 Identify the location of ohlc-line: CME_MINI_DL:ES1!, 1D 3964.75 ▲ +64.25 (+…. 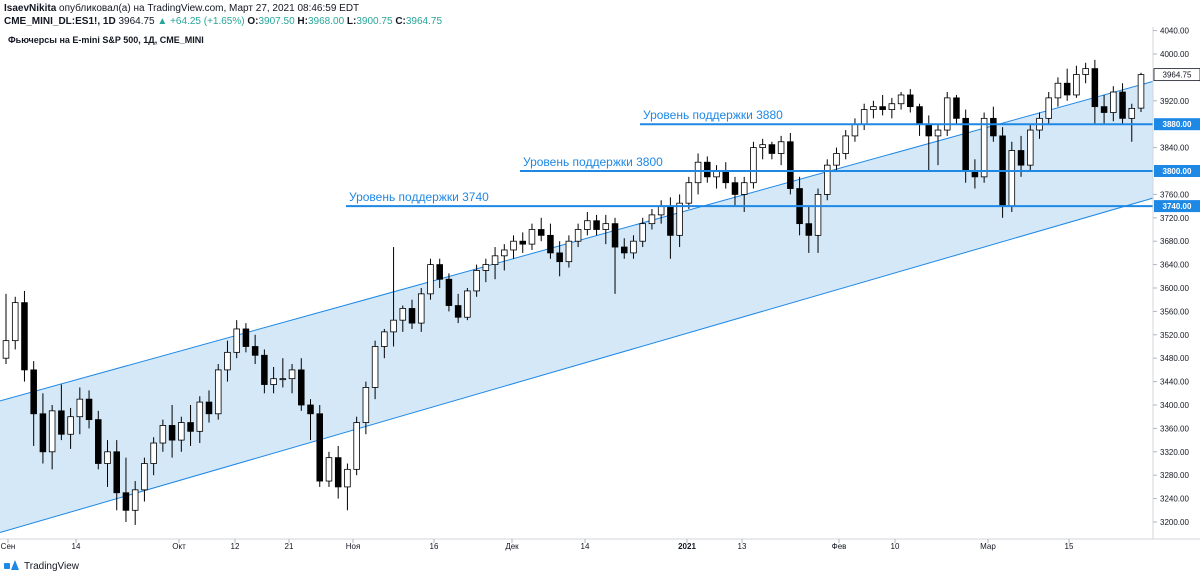
(599, 21).